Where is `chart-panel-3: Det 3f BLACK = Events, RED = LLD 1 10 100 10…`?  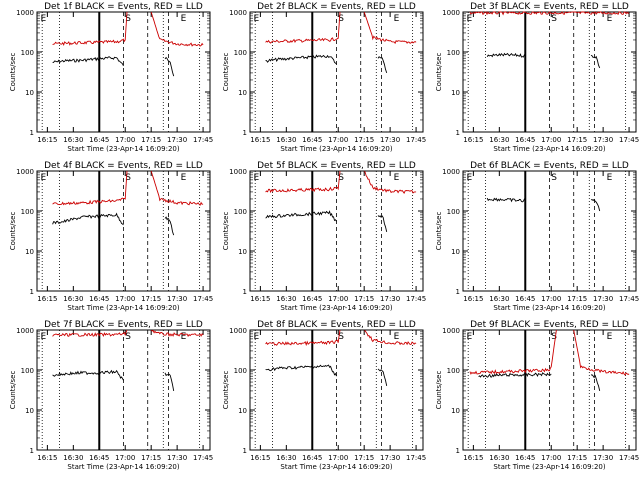
chart-panel-3: Det 3f BLACK = Events, RED = LLD 1 10 100 10… is located at coordinates (537, 77).